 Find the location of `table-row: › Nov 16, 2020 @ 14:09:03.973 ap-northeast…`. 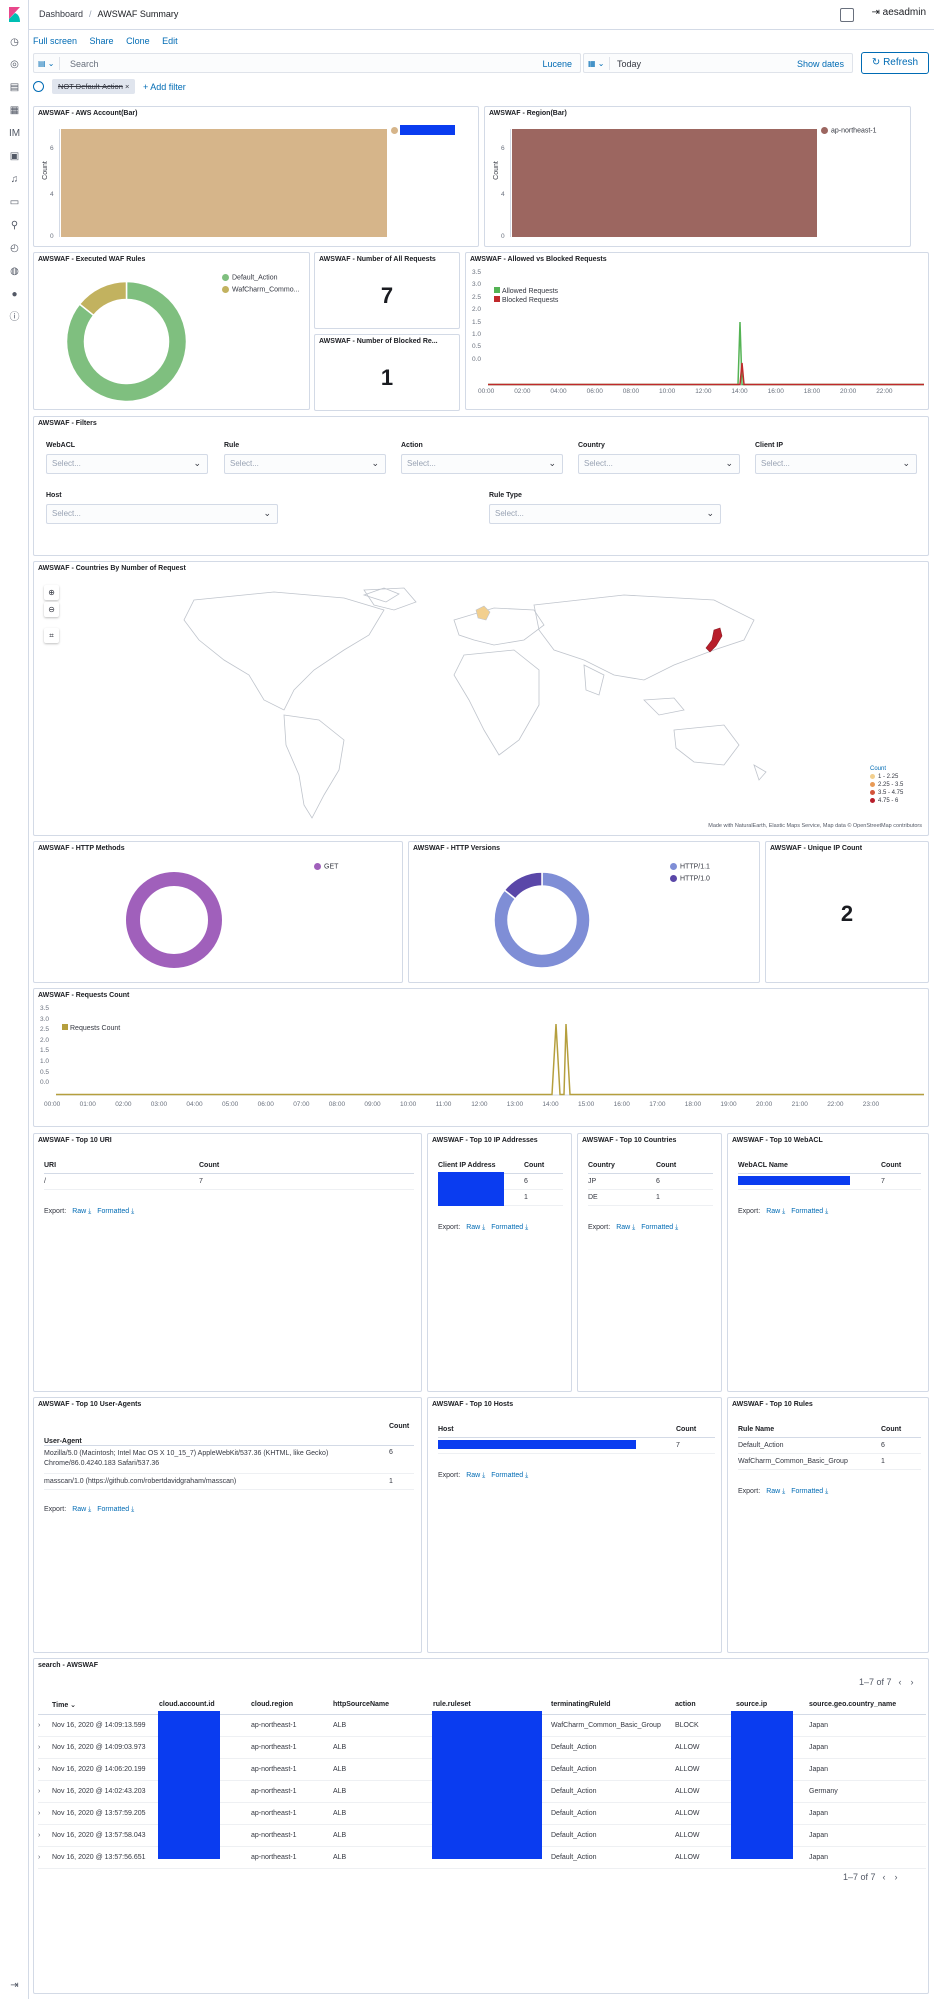

table-row: › Nov 16, 2020 @ 14:09:03.973 ap-northeast… is located at coordinates (482, 1747).